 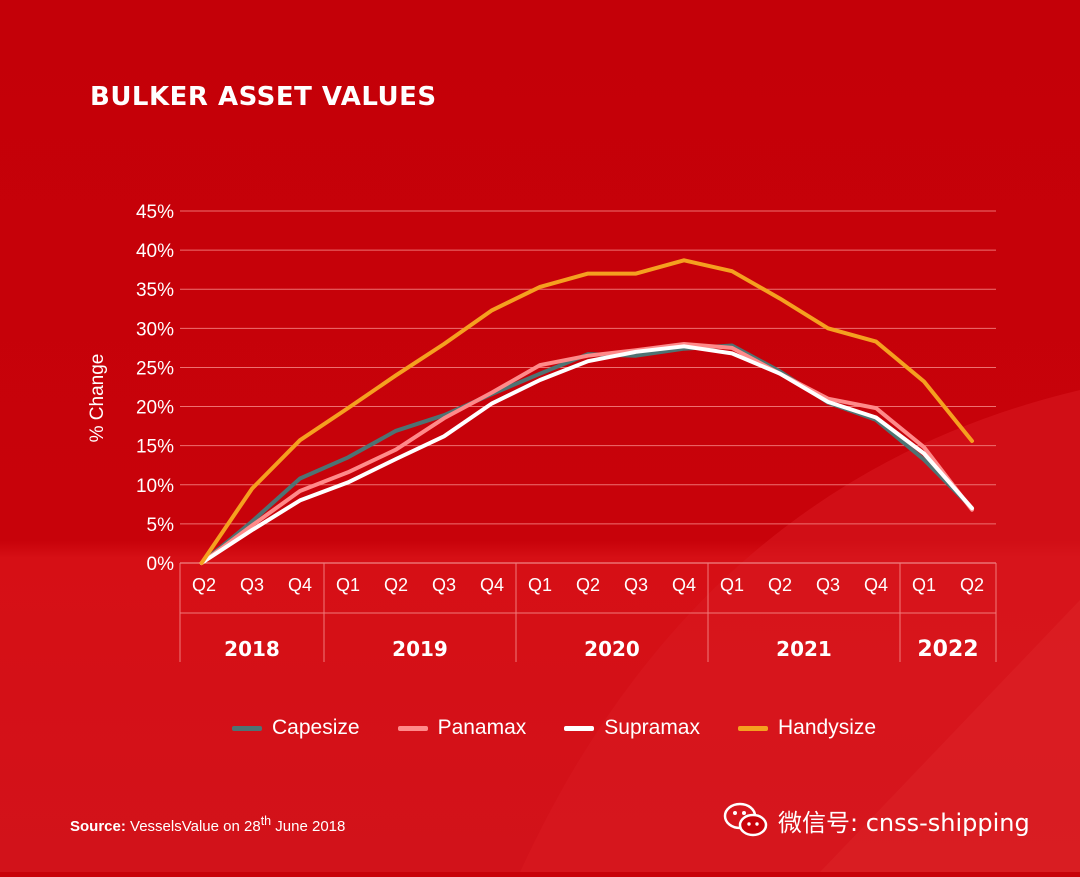 I want to click on legend-item-supramax: Supramax, so click(x=632, y=728).